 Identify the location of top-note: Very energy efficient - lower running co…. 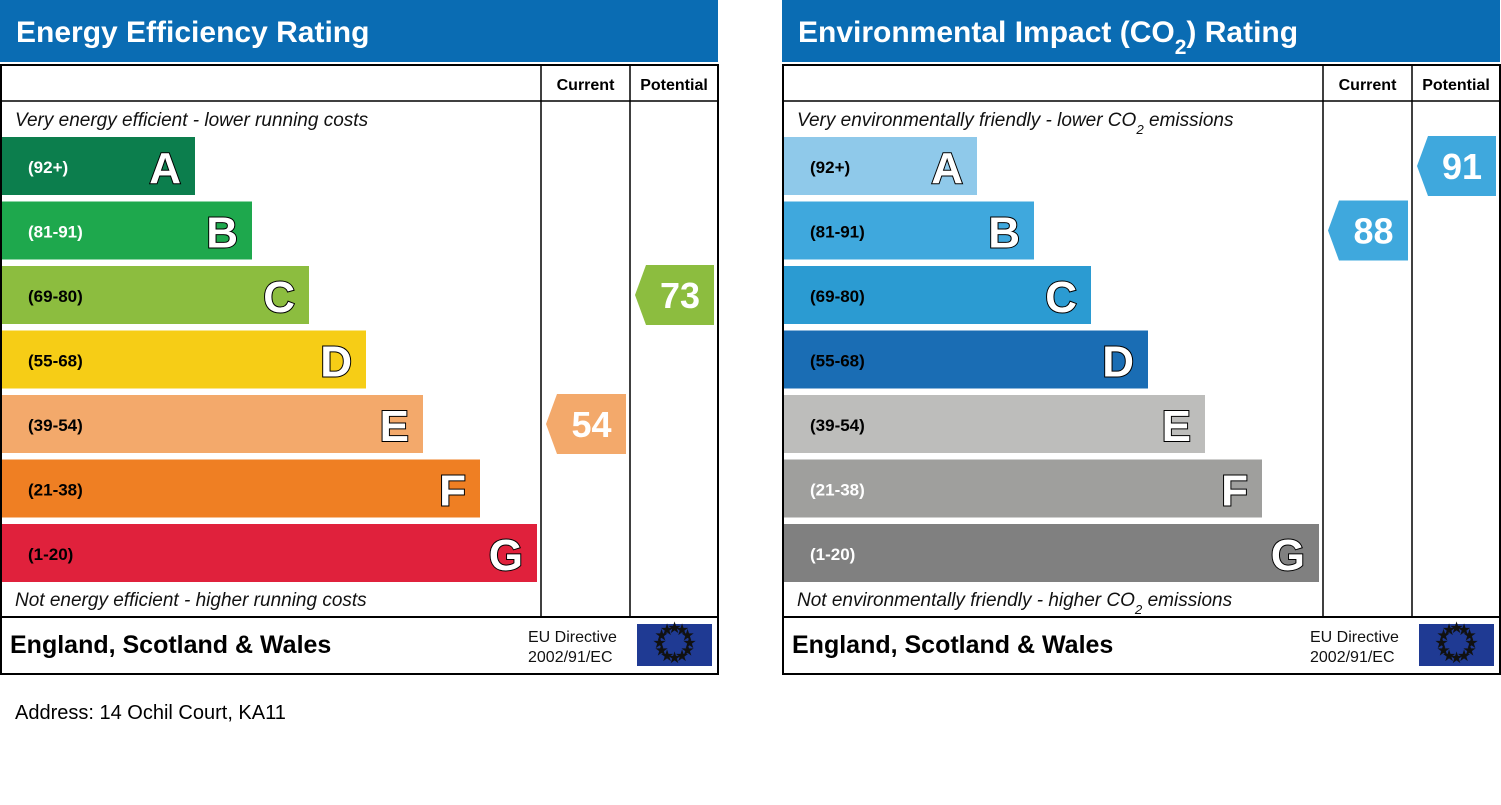
(192, 120).